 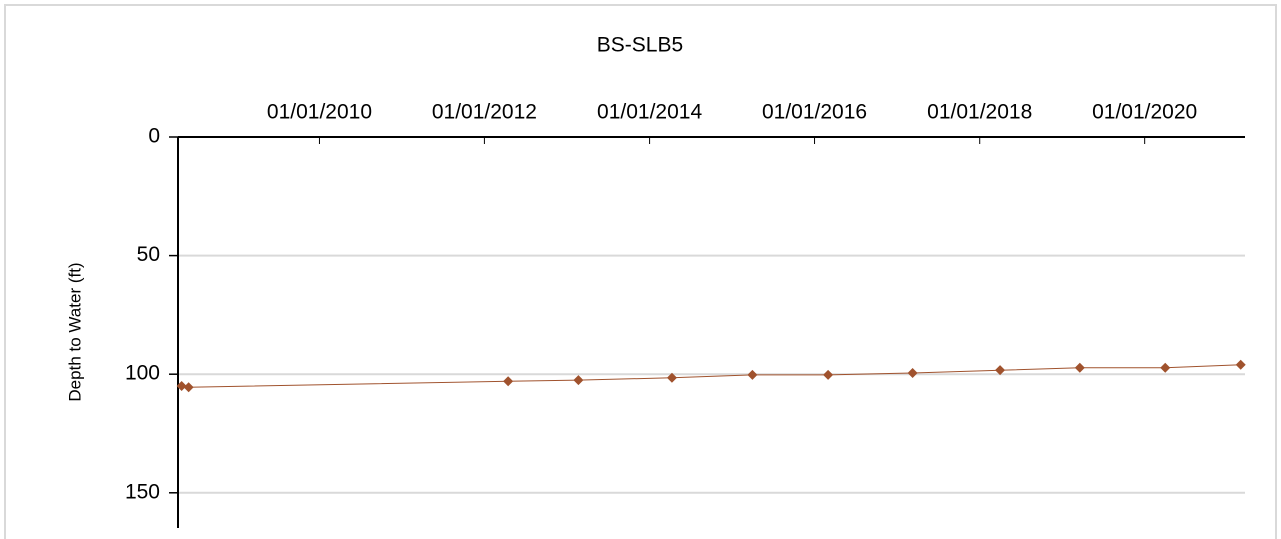 I want to click on y-tick-label: 0, so click(x=154, y=136).